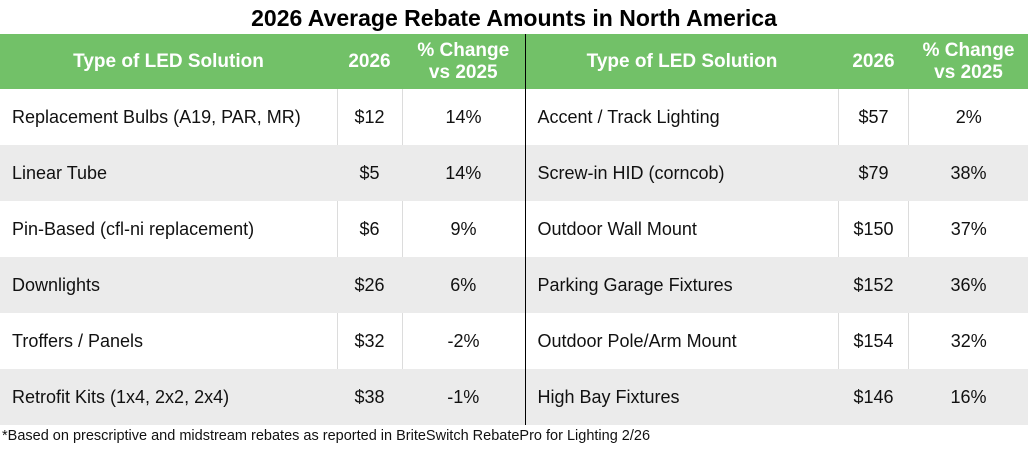 The height and width of the screenshot is (456, 1028). I want to click on cell-rebate: $26, so click(369, 285).